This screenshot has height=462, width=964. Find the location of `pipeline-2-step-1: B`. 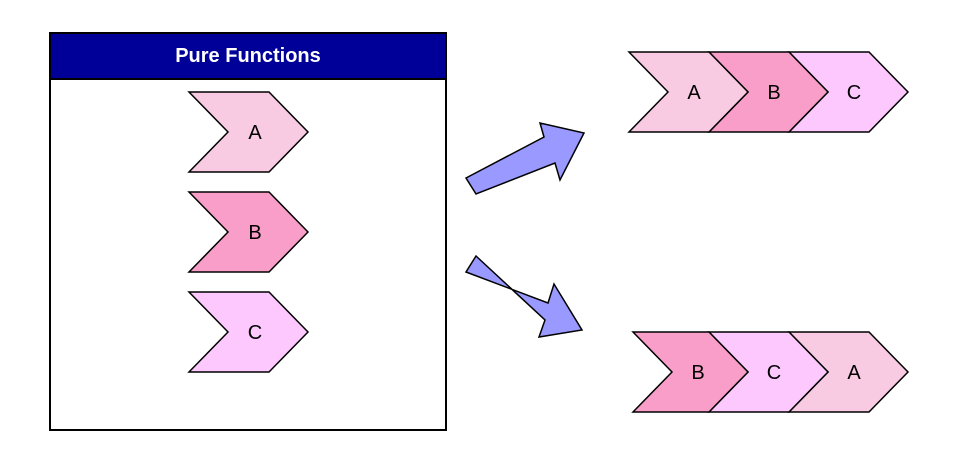

pipeline-2-step-1: B is located at coordinates (690, 372).